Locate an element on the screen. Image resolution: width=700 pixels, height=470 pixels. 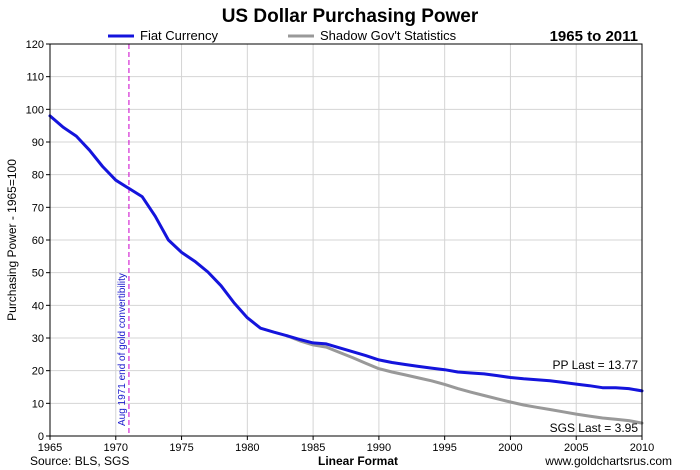
y-tick-label: 80 is located at coordinates (38, 176).